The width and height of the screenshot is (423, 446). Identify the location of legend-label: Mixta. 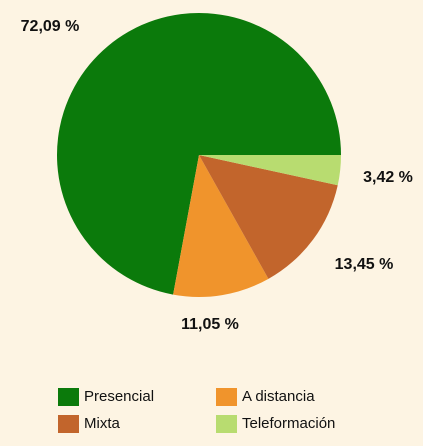
(102, 423).